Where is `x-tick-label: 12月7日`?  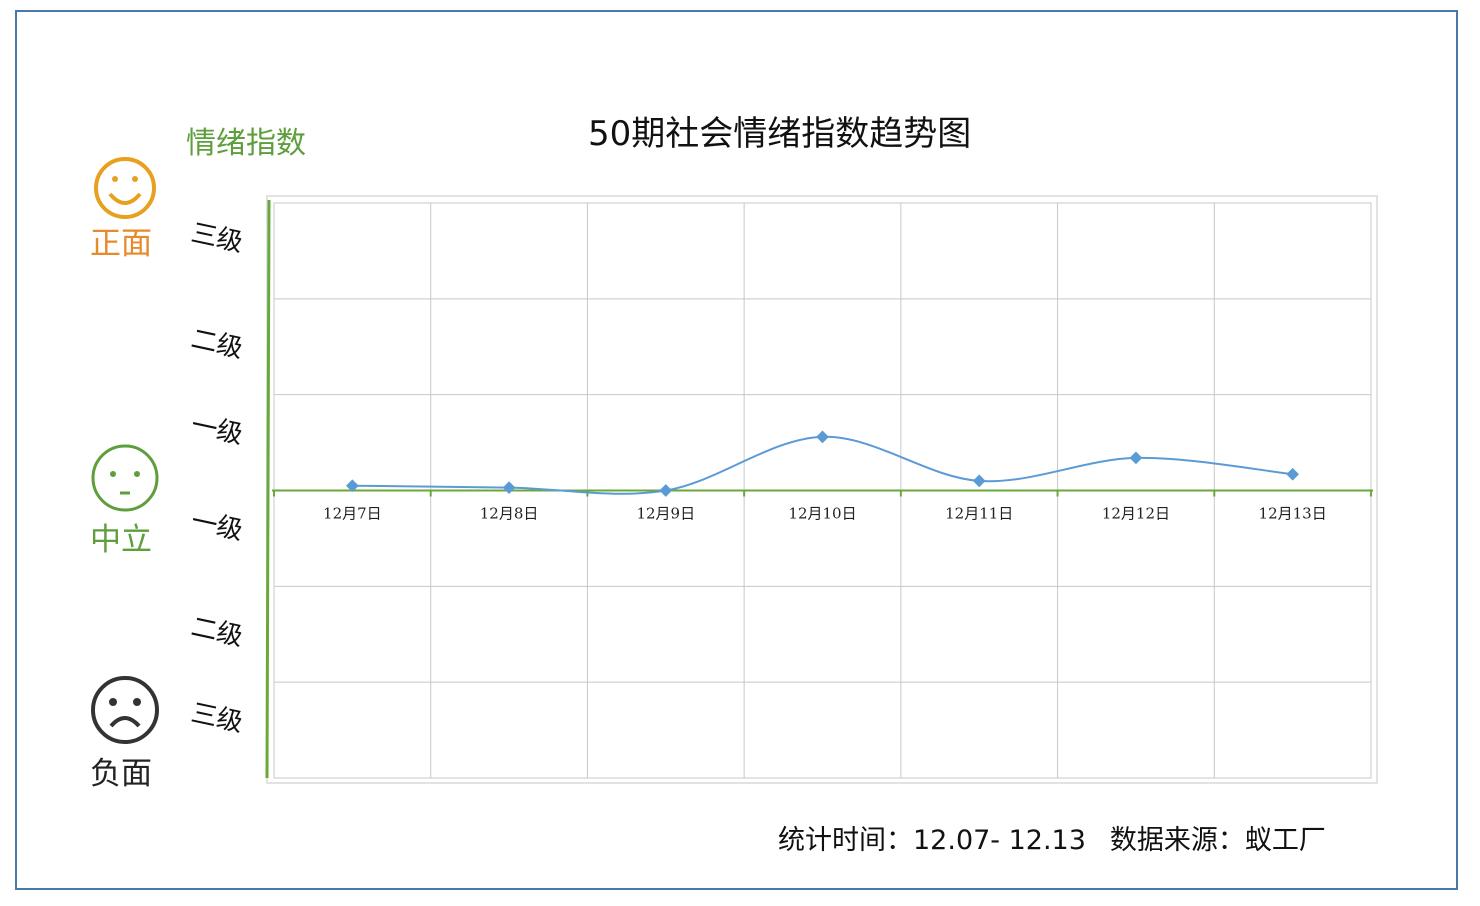
x-tick-label: 12月7日 is located at coordinates (352, 514).